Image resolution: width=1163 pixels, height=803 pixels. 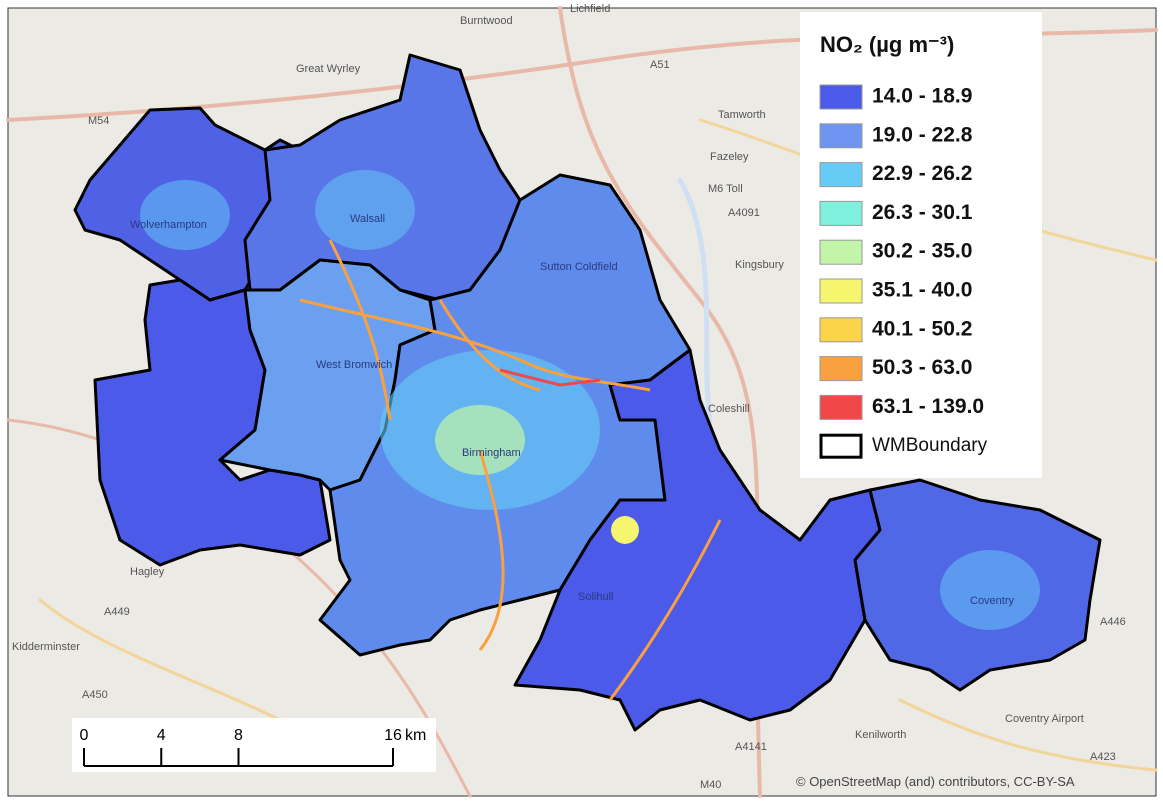 I want to click on scale-label: 16, so click(x=393, y=735).